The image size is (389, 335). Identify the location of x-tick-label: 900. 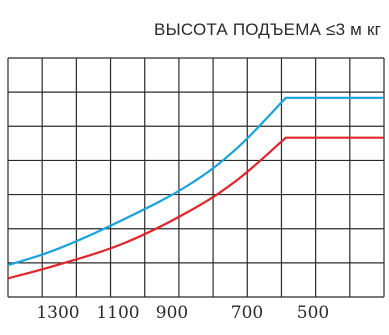
(172, 313).